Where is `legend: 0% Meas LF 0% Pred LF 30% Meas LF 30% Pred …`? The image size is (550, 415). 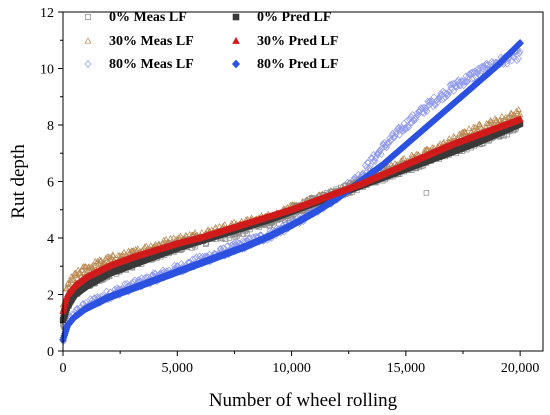 legend: 0% Meas LF 0% Pred LF 30% Meas LF 30% Pred … is located at coordinates (211, 41).